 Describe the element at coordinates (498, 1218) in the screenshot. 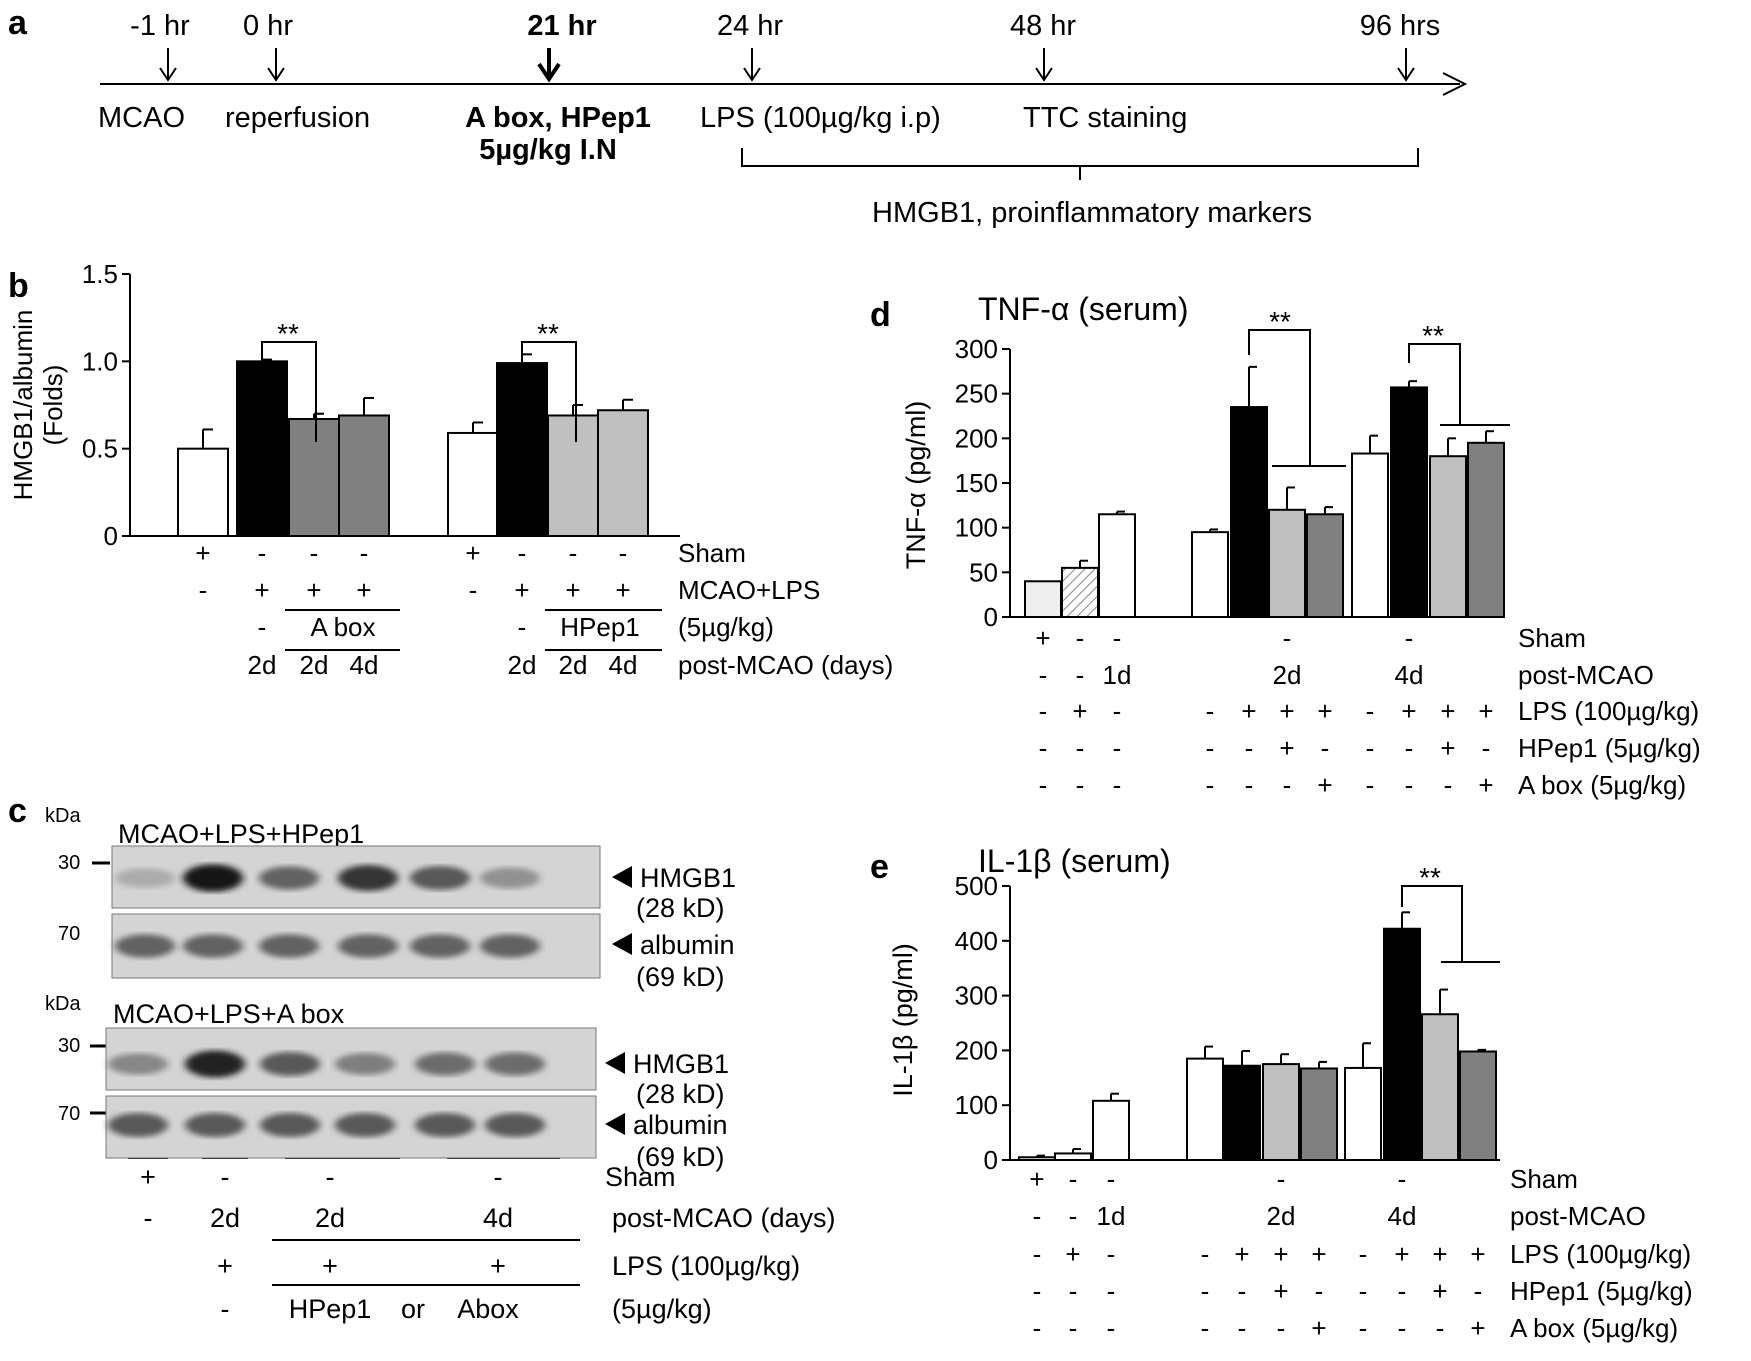

I see `blot-table-cell: 4d` at that location.